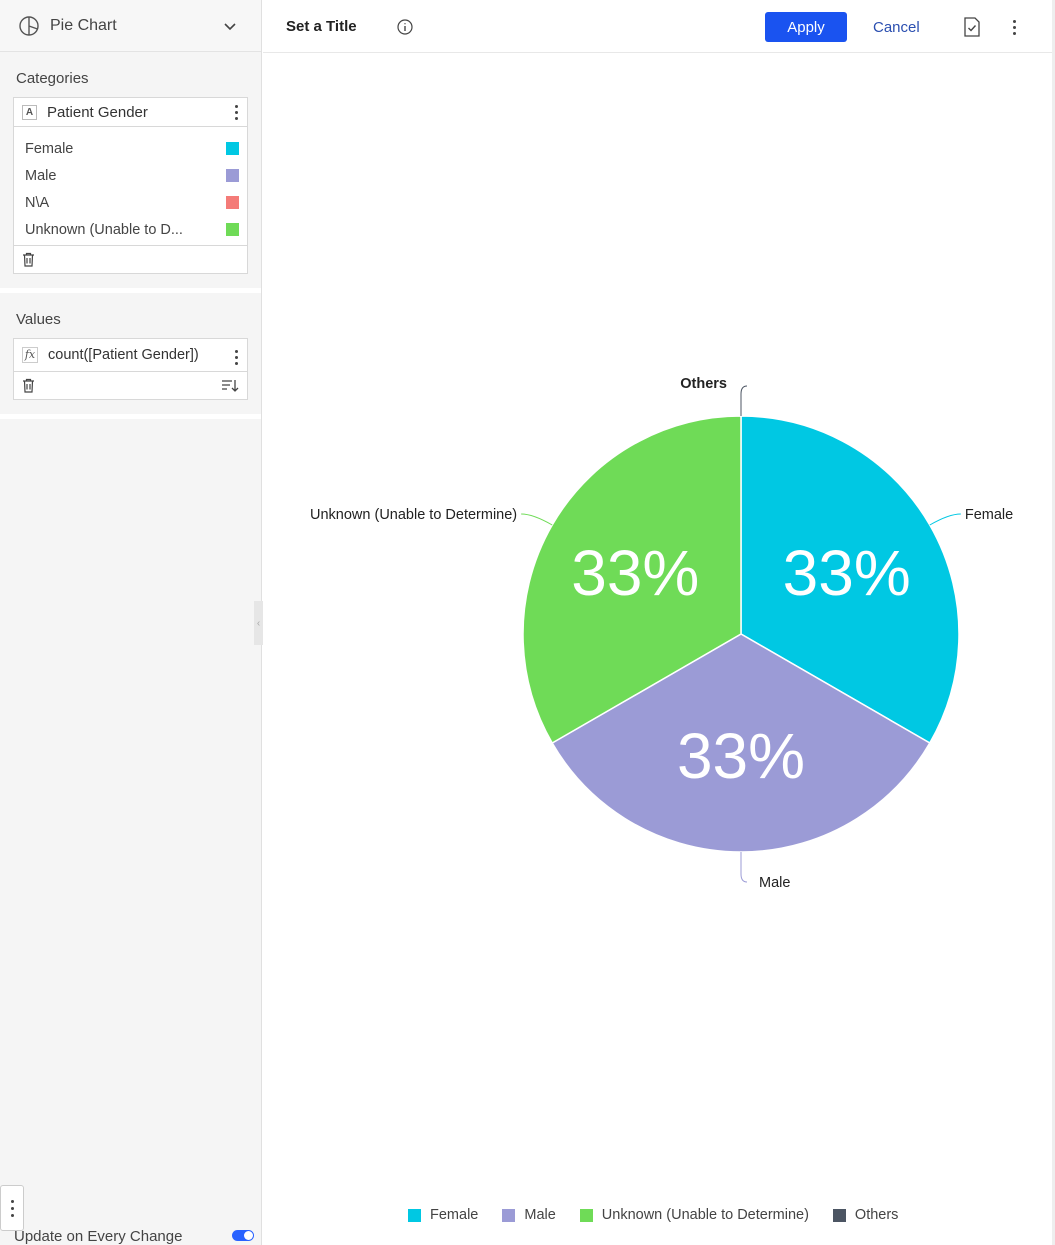 Image resolution: width=1055 pixels, height=1245 pixels. What do you see at coordinates (130, 385) in the screenshot?
I see `values-footer` at bounding box center [130, 385].